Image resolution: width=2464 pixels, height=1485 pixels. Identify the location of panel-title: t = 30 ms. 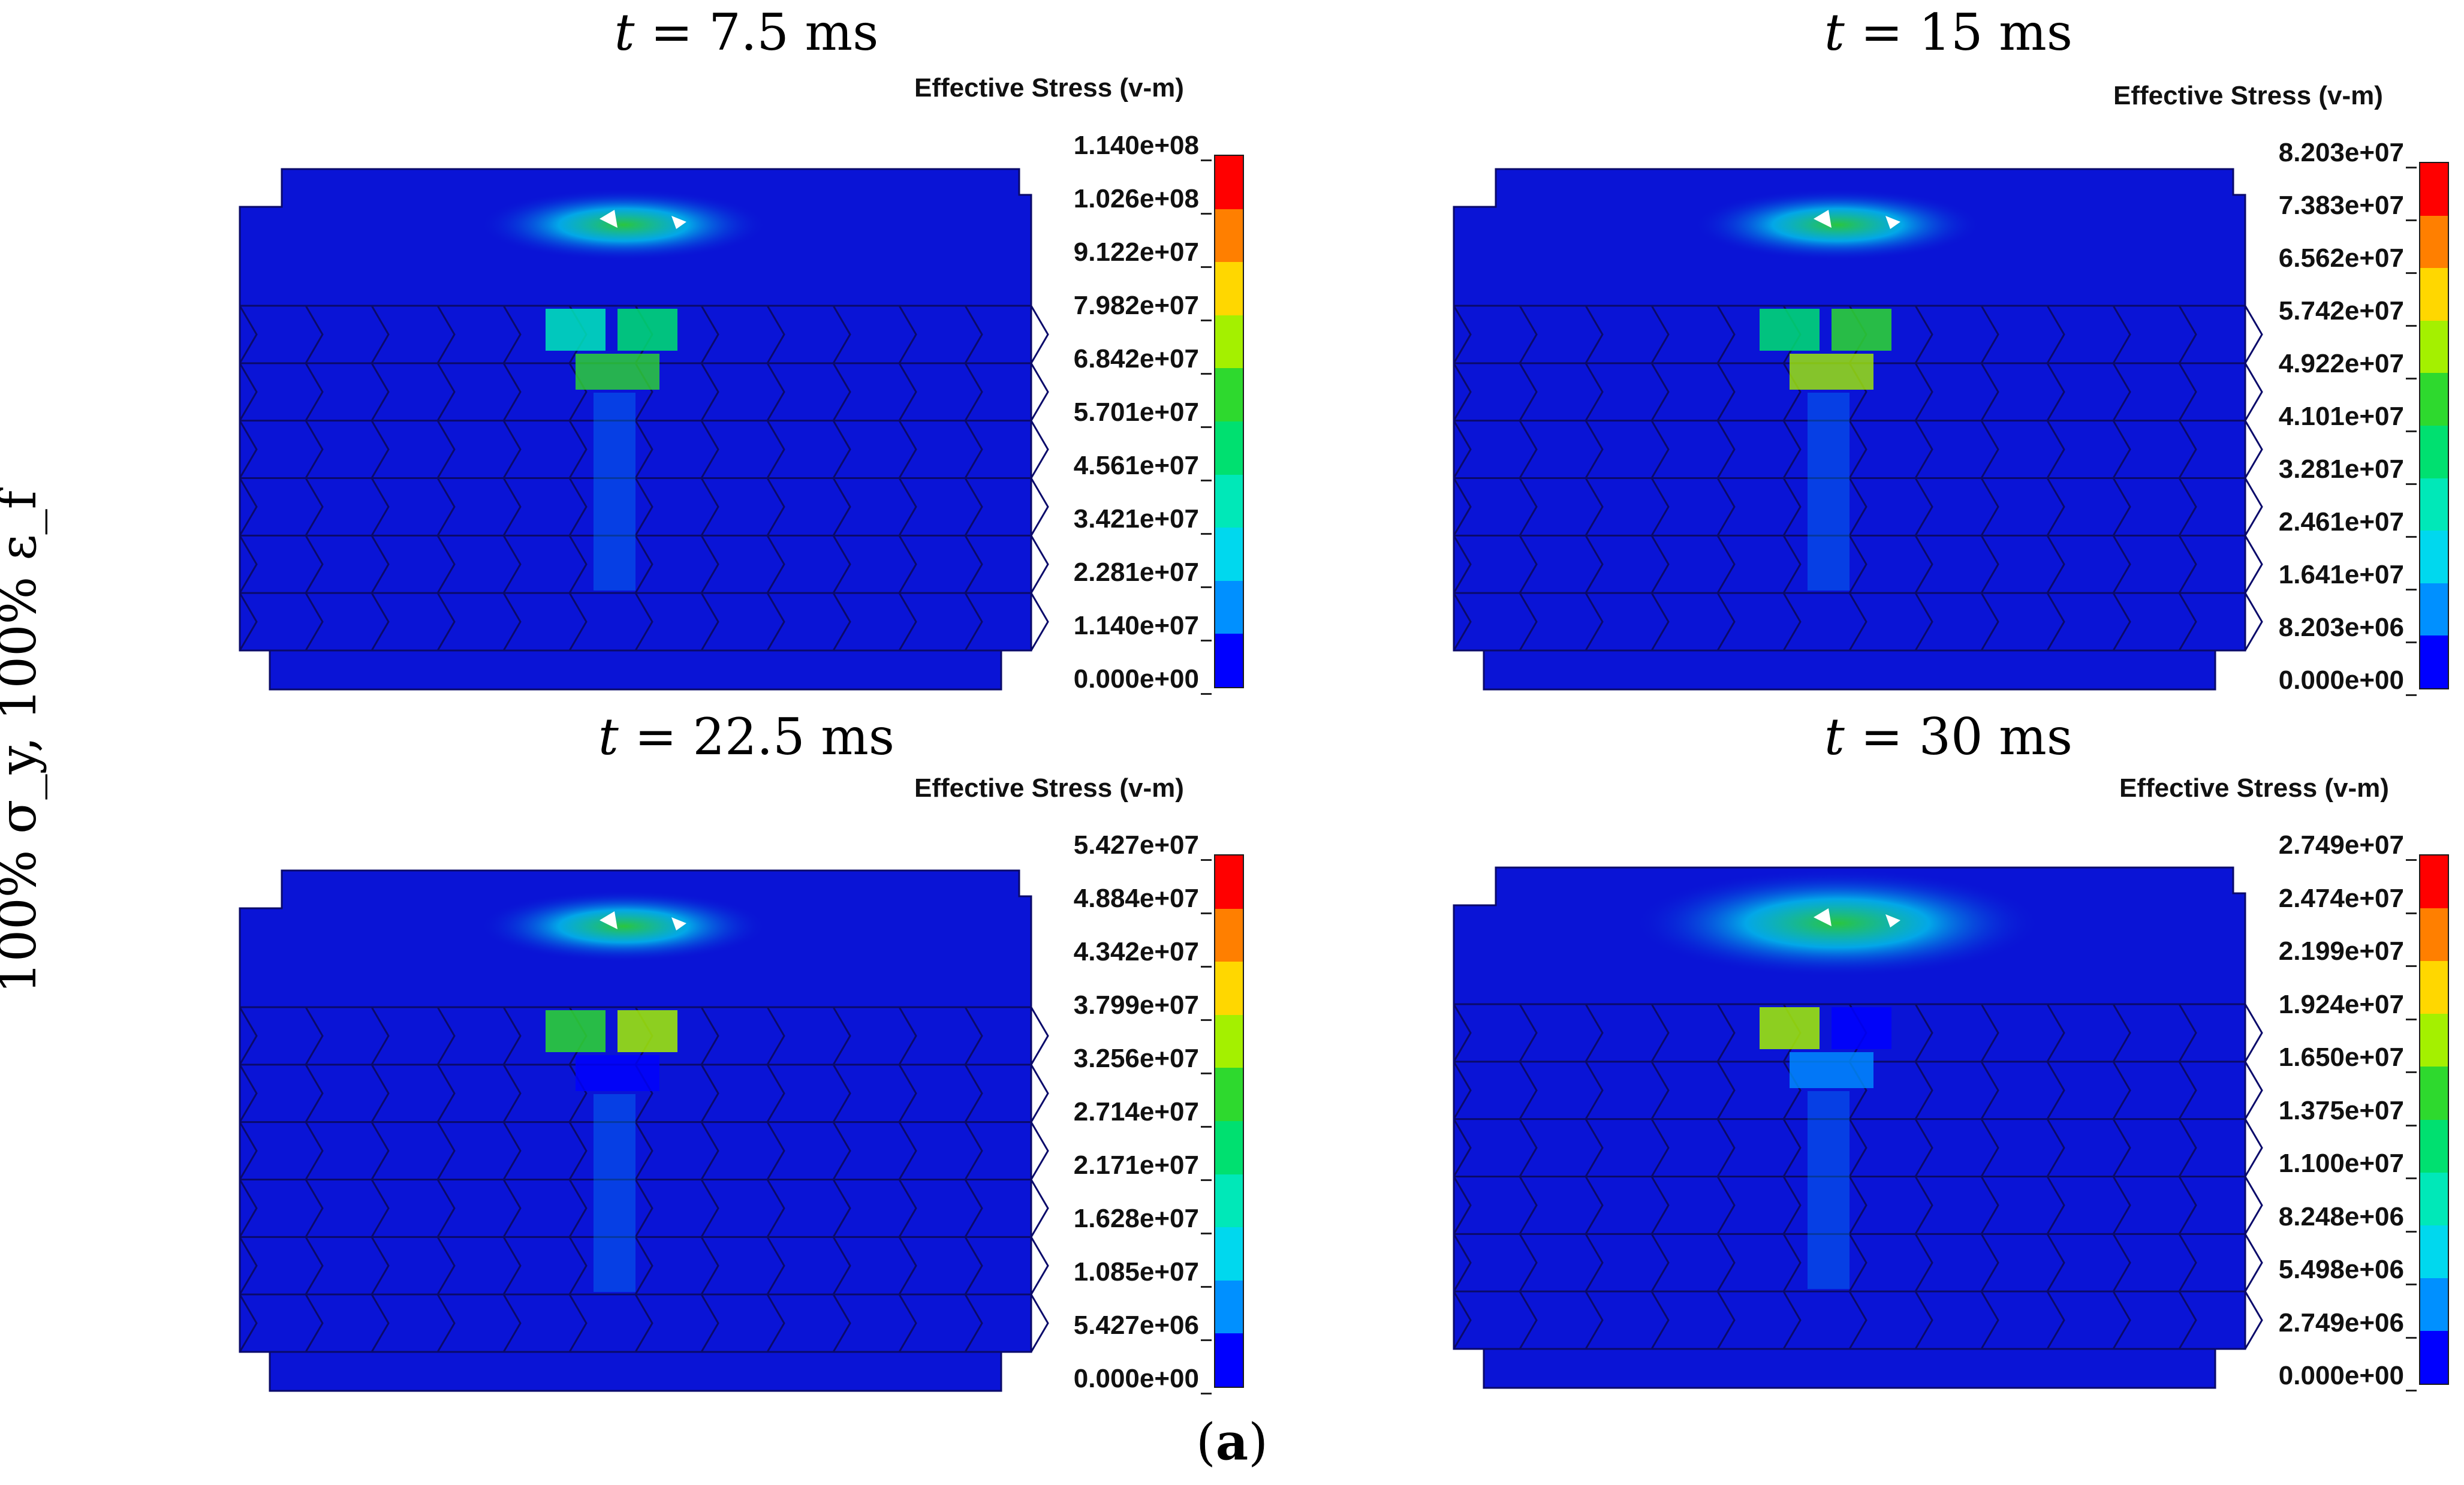
(1949, 736).